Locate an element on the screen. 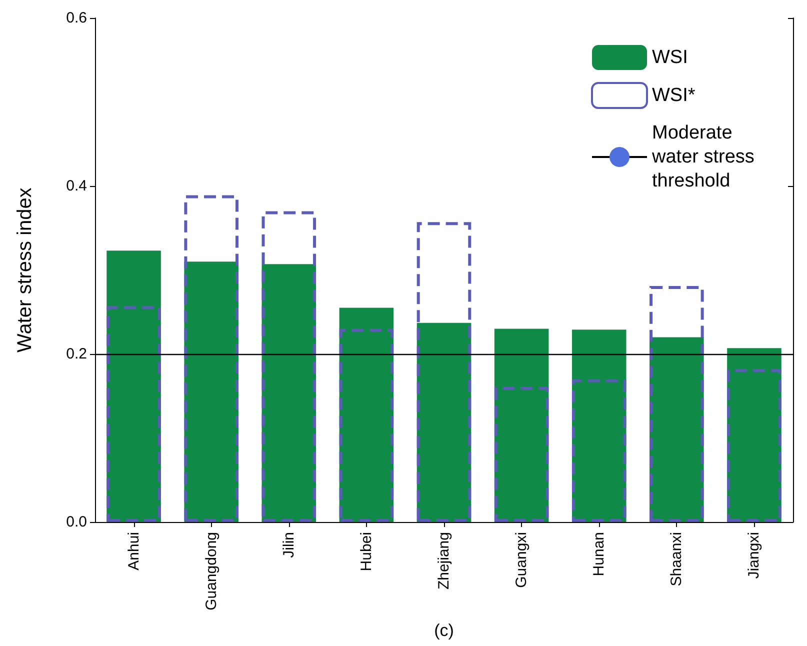 This screenshot has width=807, height=646. x-tick-label: Zhejiang is located at coordinates (444, 561).